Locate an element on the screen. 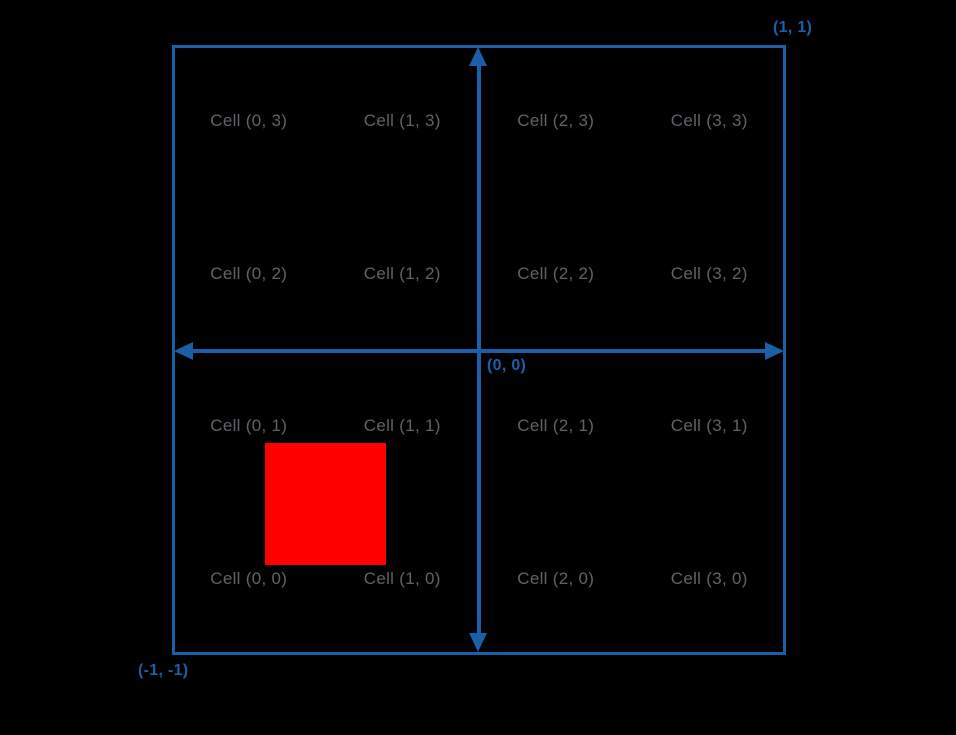 This screenshot has width=956, height=735. arrow-up-icon is located at coordinates (478, 56).